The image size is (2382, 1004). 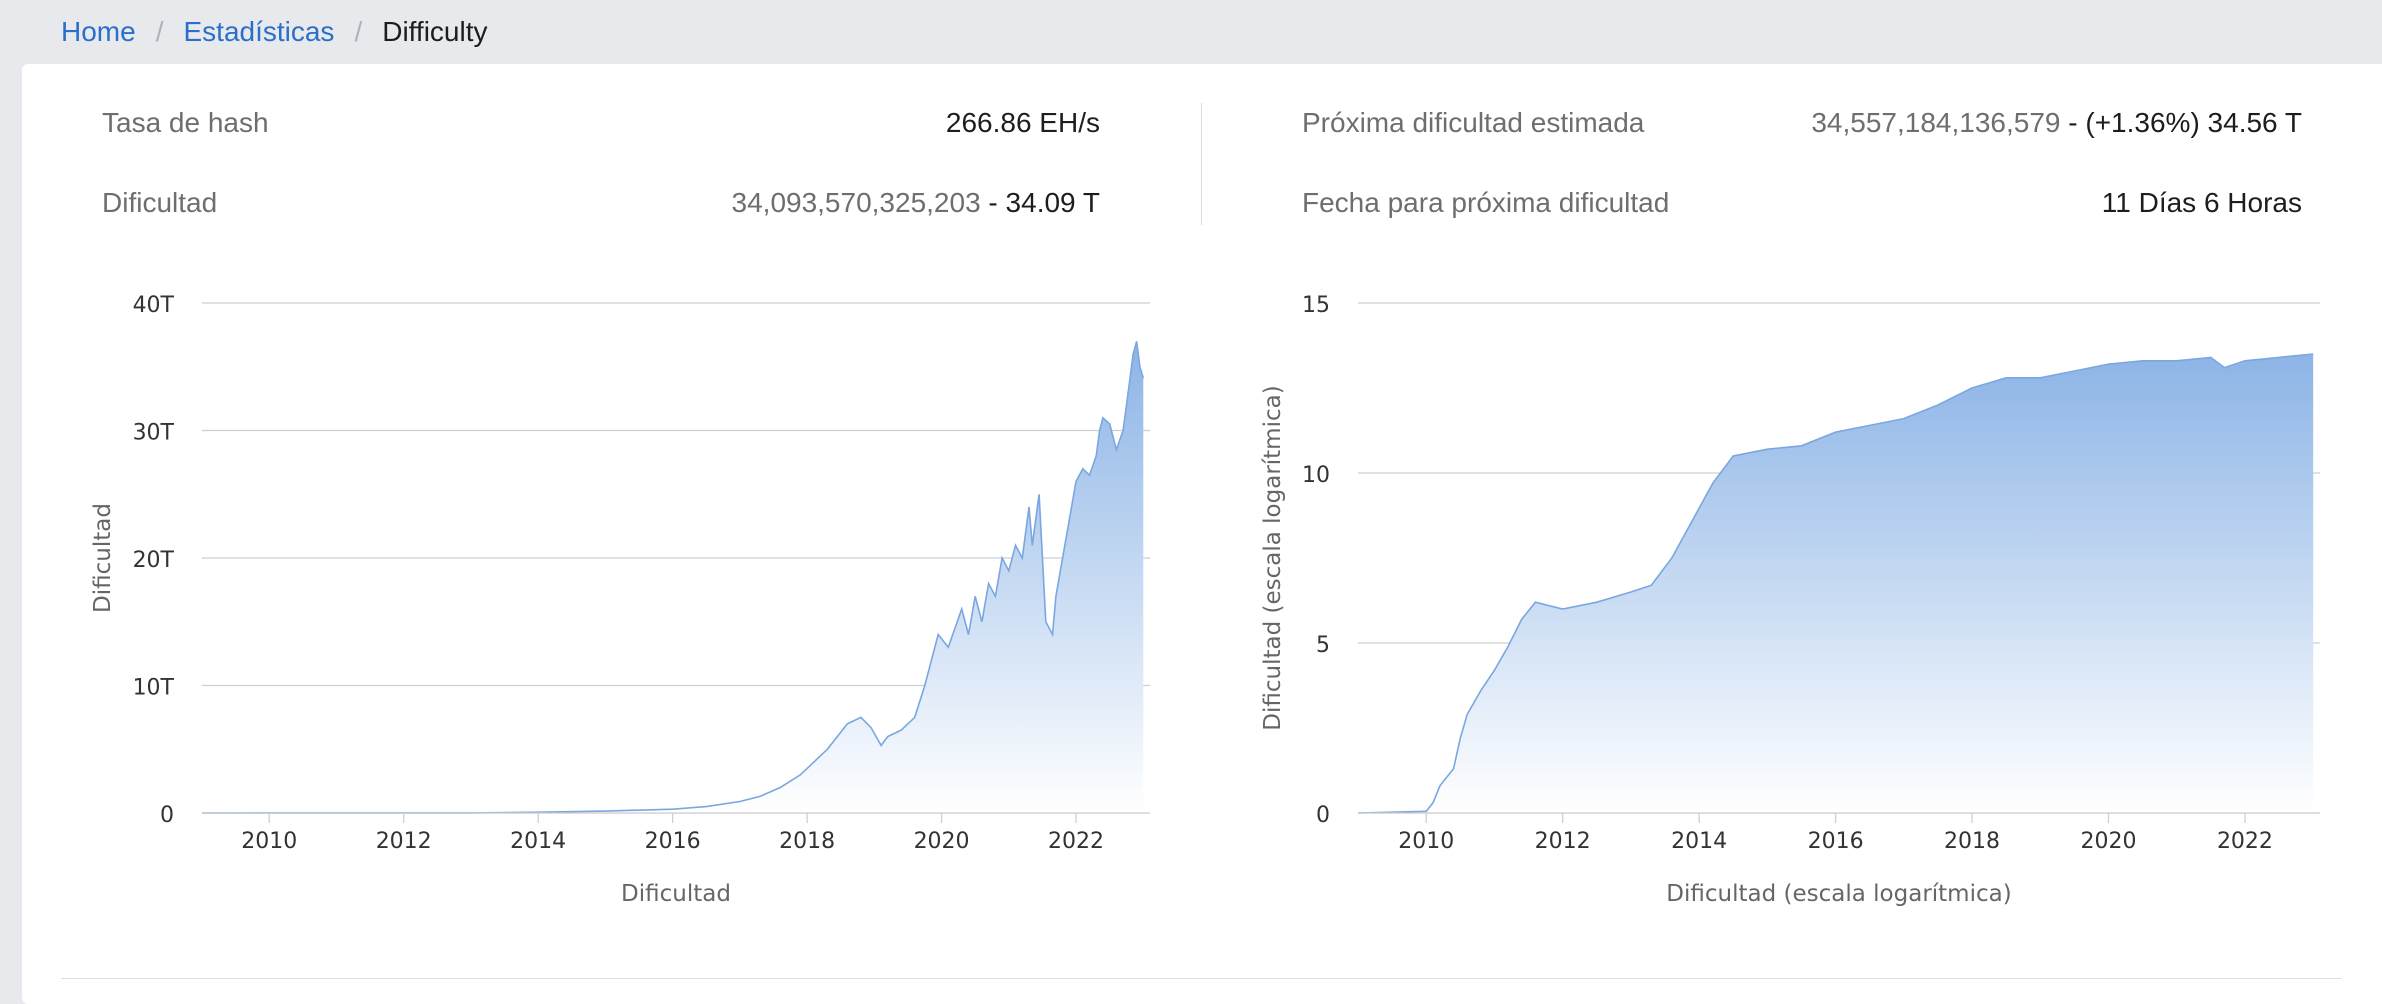 I want to click on next-difficulty-value-full: 34,557,184,136,579, so click(x=1936, y=122).